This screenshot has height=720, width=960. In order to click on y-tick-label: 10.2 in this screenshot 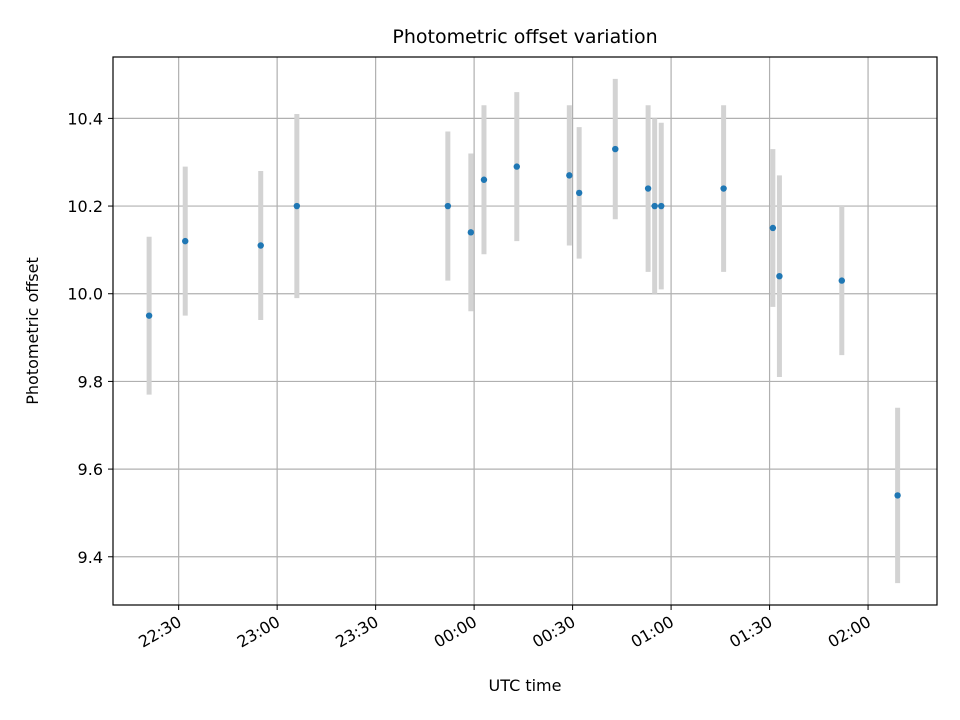, I will do `click(85, 206)`.